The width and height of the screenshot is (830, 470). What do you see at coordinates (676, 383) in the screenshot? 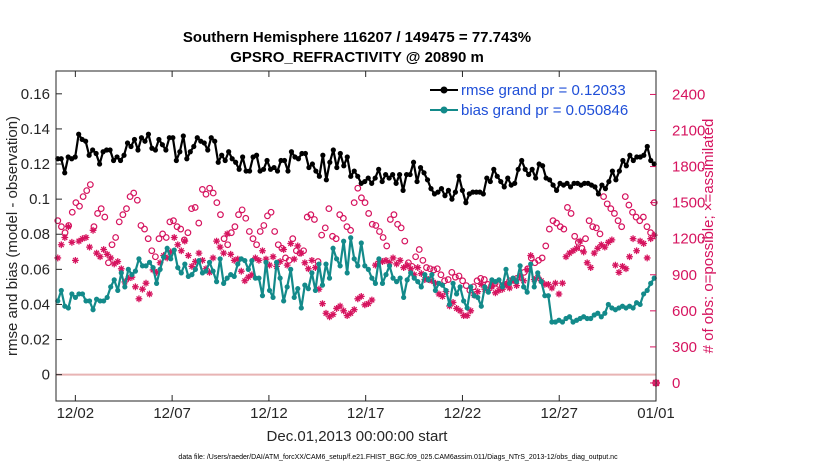
I see `right-tick-label: 0` at bounding box center [676, 383].